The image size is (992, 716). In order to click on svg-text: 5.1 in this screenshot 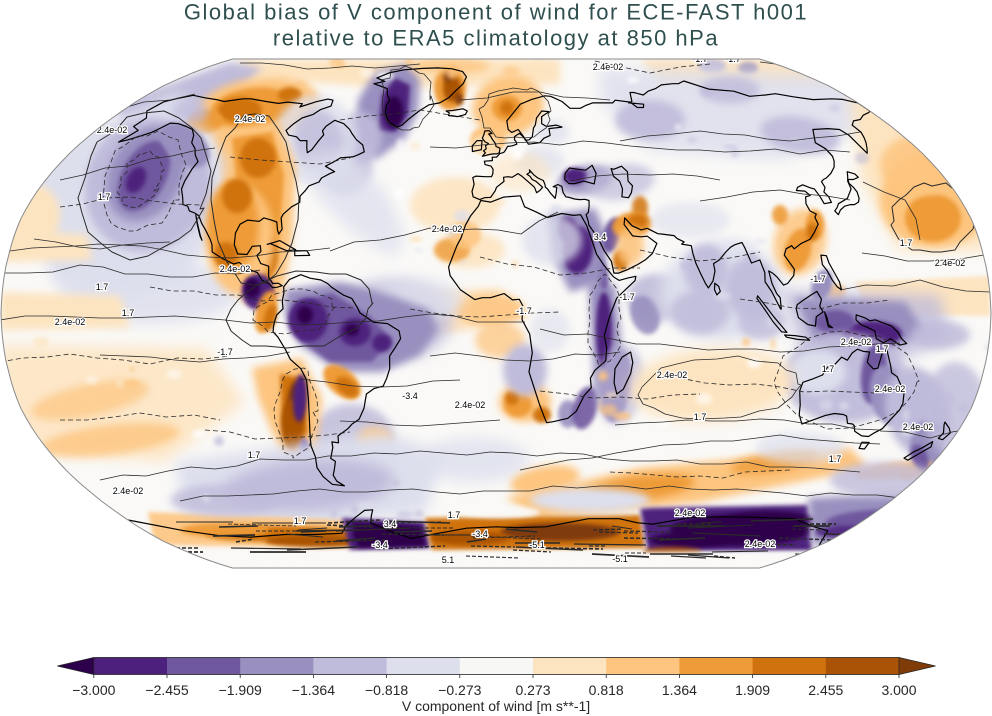, I will do `click(448, 560)`.